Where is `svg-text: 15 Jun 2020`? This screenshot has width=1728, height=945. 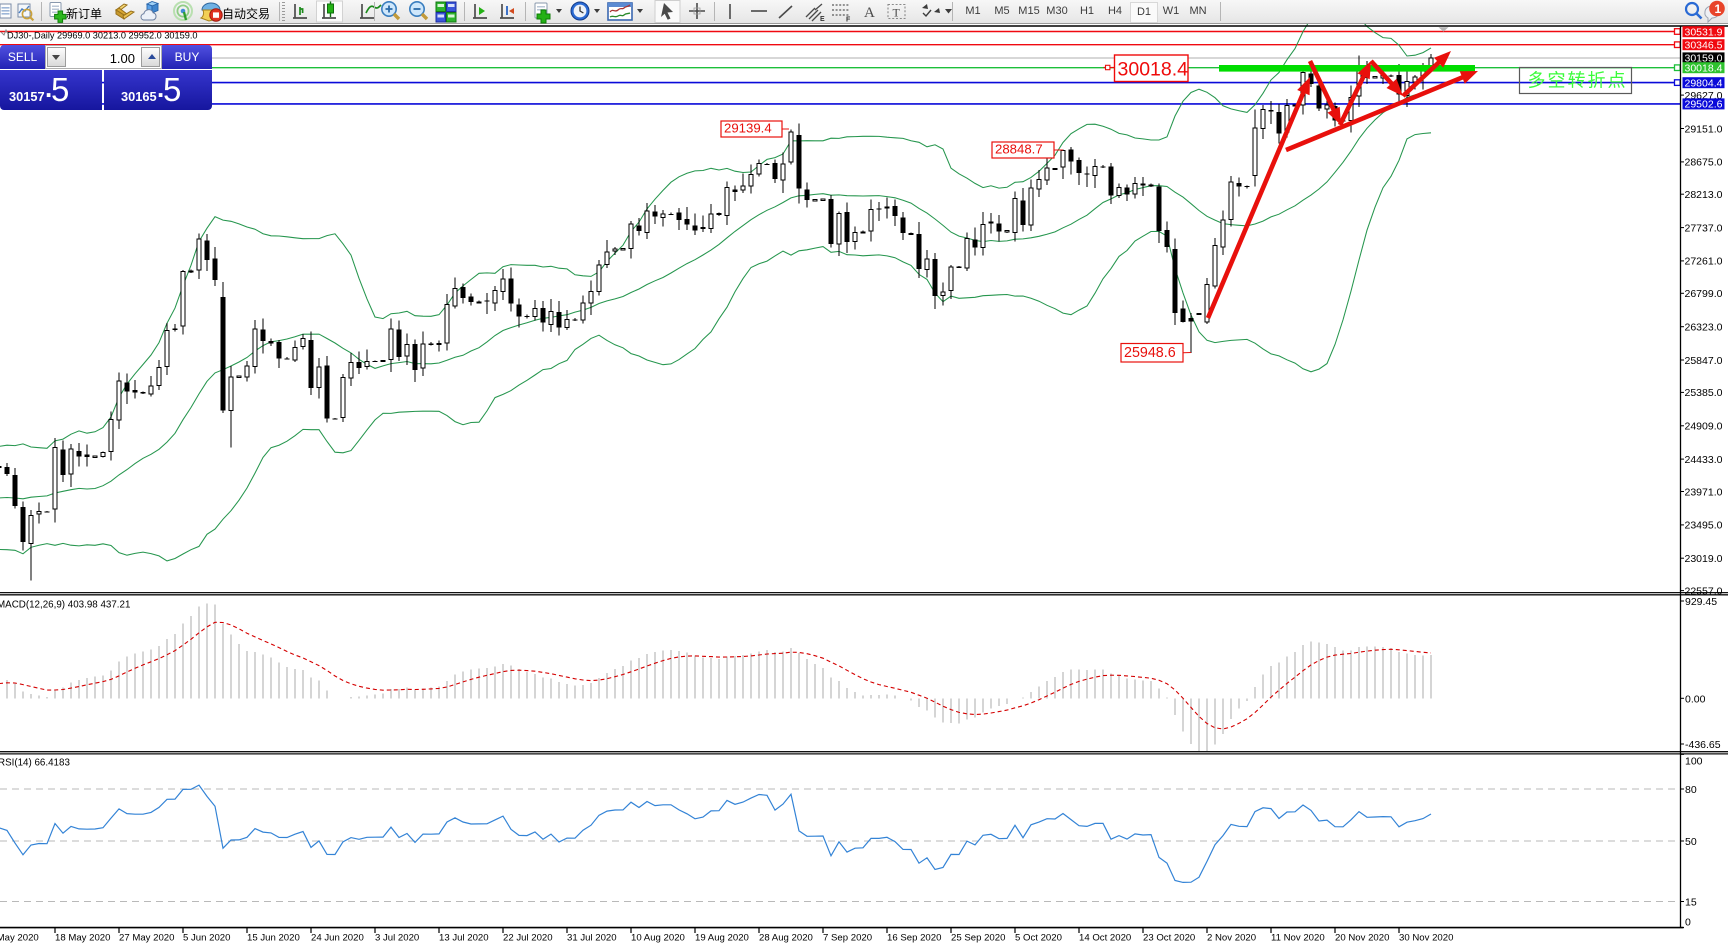
svg-text: 15 Jun 2020 is located at coordinates (273, 938).